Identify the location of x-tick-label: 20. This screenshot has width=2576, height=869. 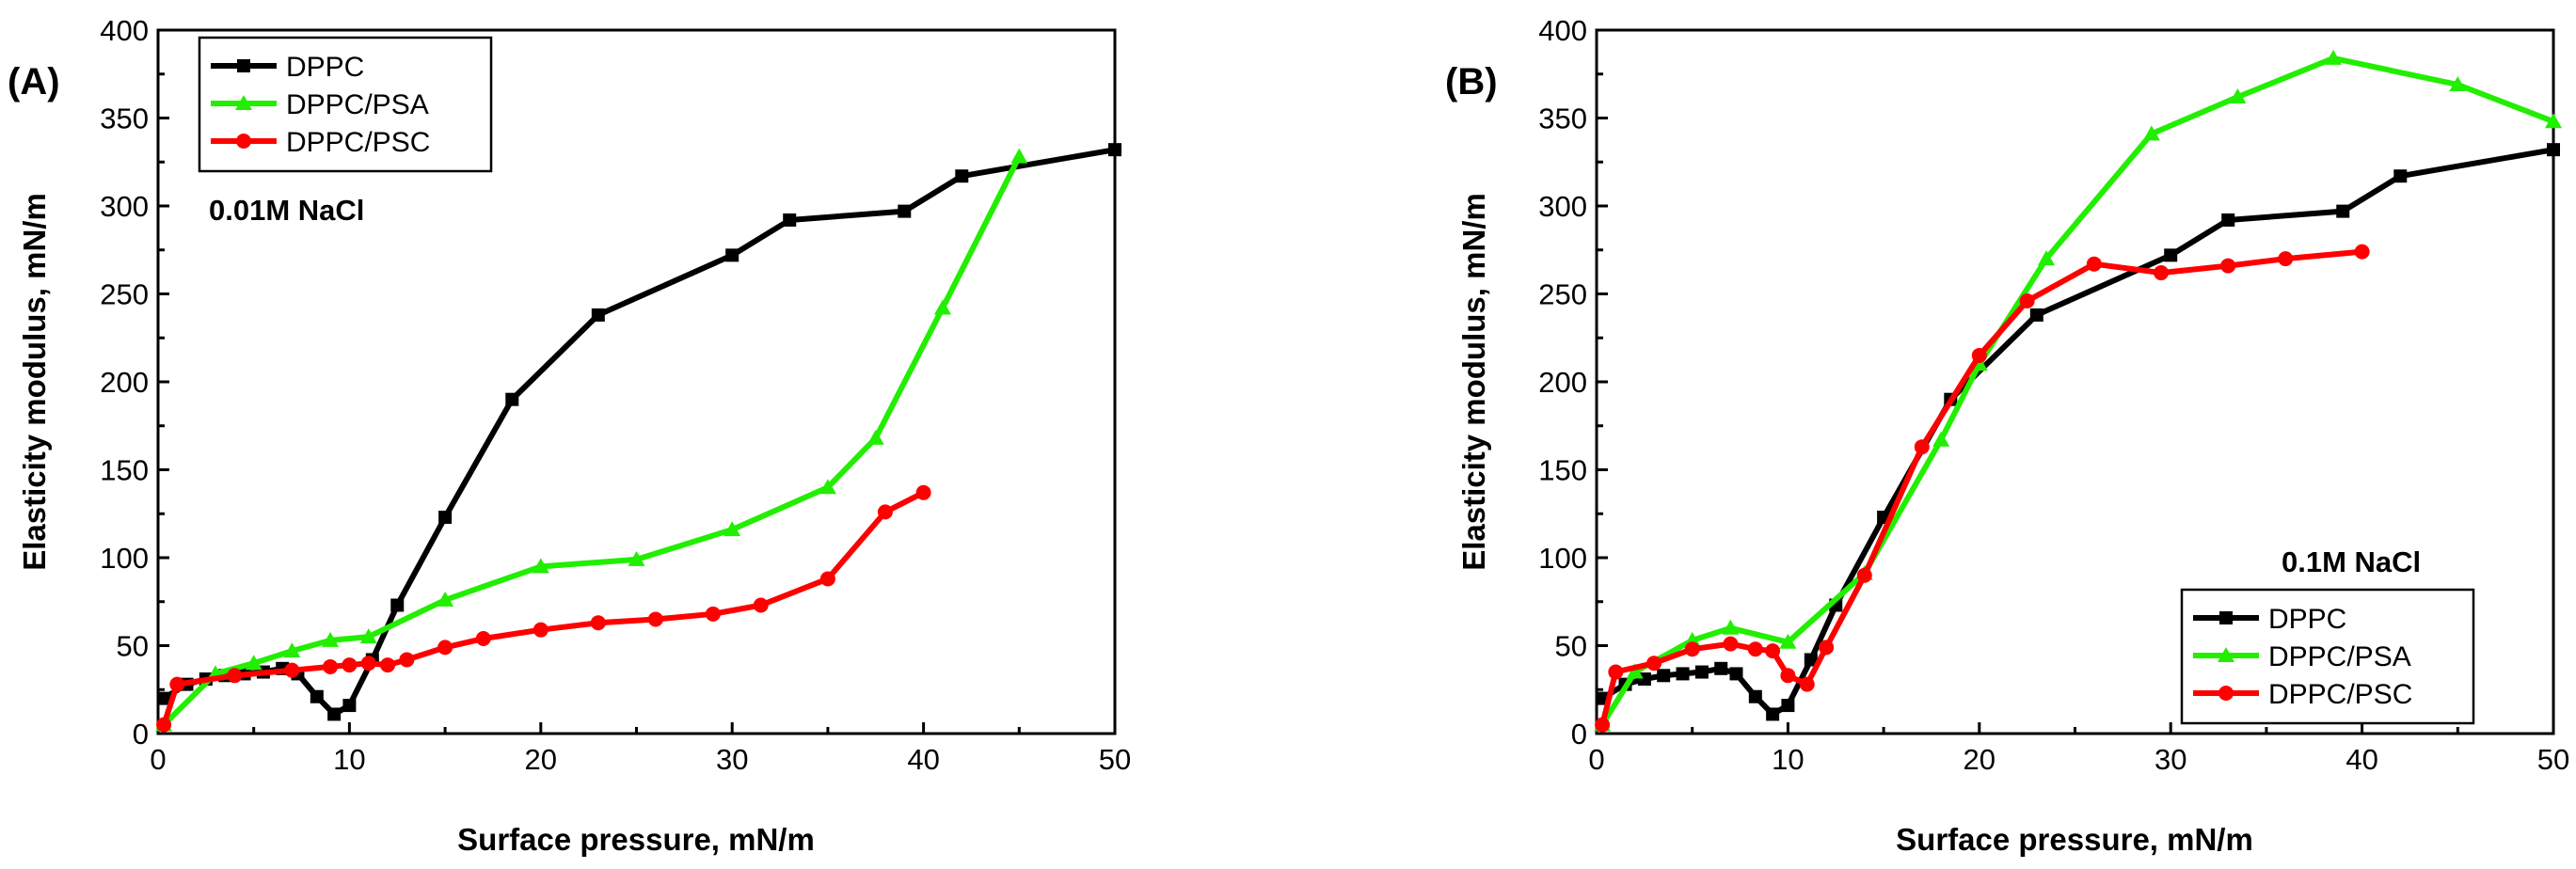
(1980, 759).